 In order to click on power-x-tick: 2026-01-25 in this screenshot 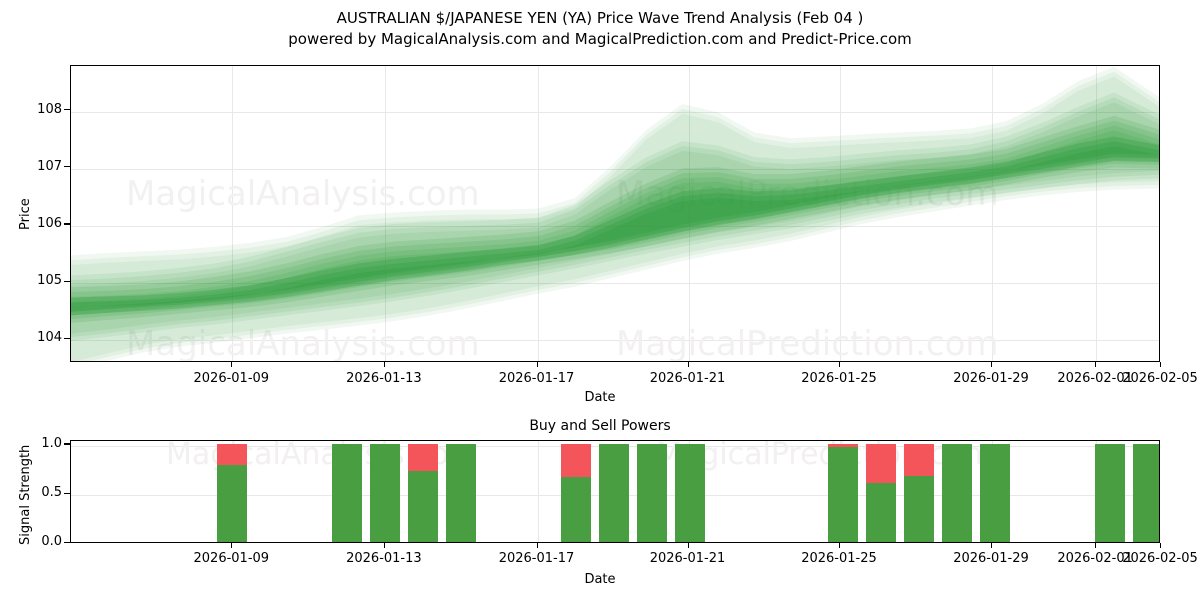, I will do `click(839, 558)`.